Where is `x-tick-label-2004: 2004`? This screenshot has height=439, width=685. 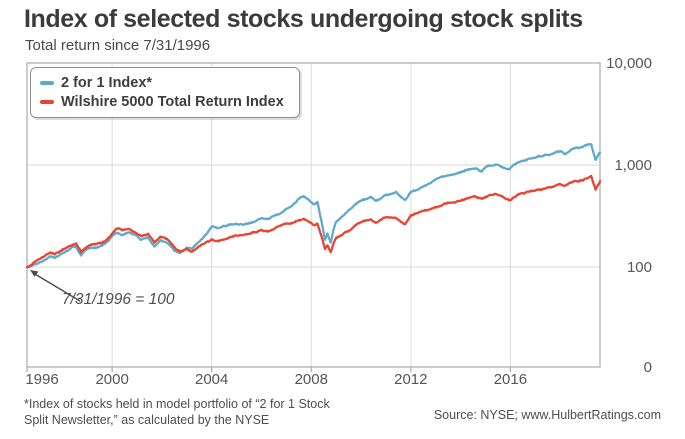 x-tick-label-2004: 2004 is located at coordinates (212, 379).